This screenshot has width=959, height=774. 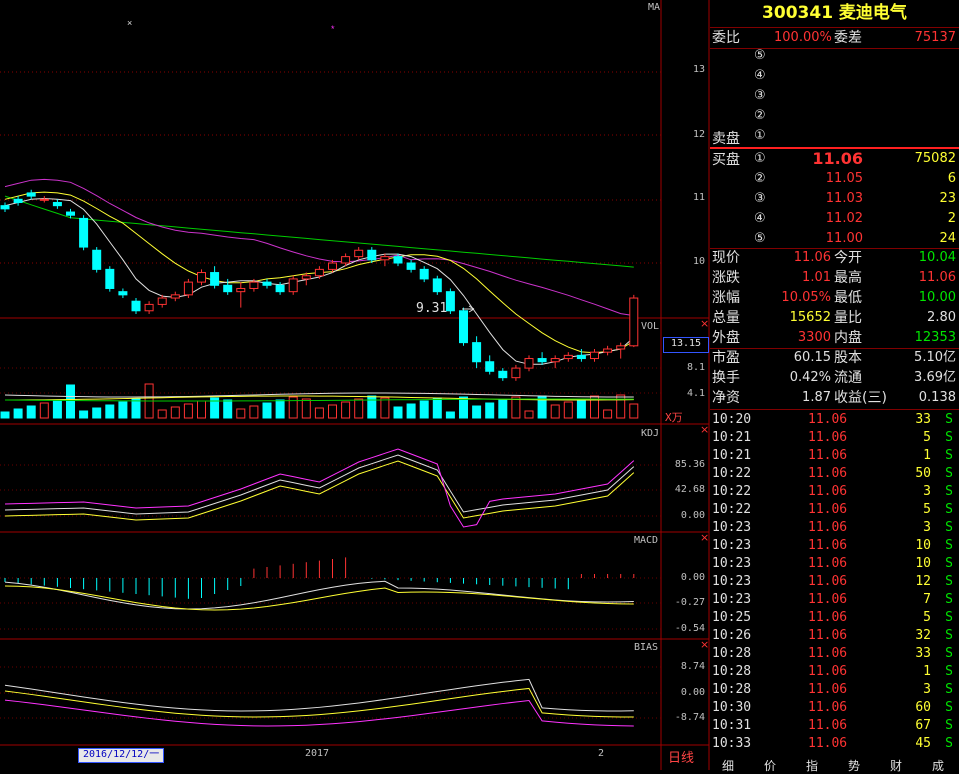 What do you see at coordinates (319, 247) in the screenshot?
I see `ma-line-magenta` at bounding box center [319, 247].